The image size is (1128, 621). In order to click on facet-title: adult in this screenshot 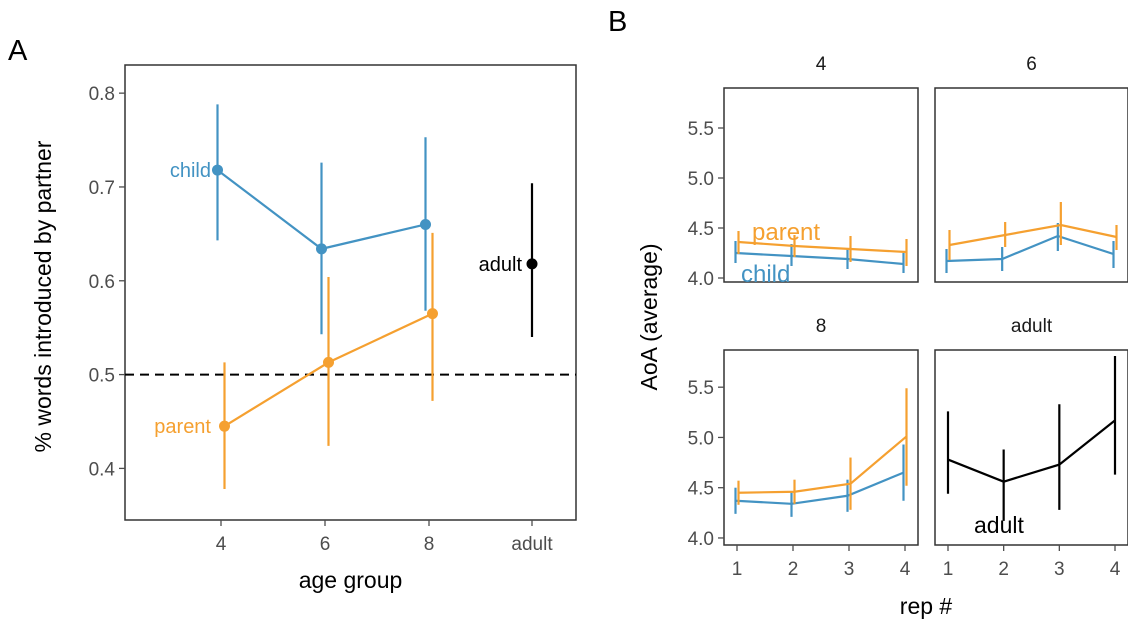, I will do `click(1032, 326)`.